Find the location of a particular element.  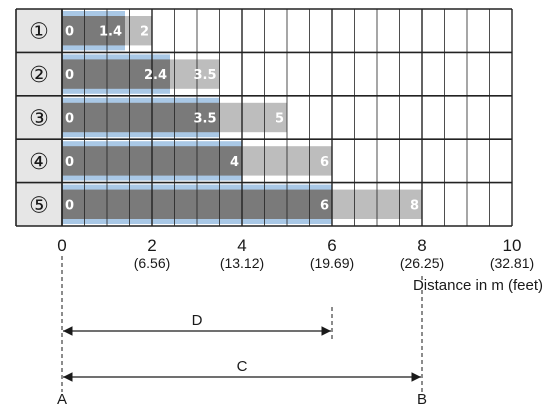

x-tick-label: 4 is located at coordinates (241, 245).